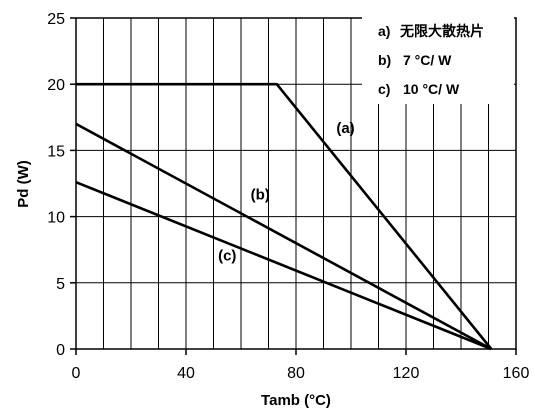 The height and width of the screenshot is (412, 535). Describe the element at coordinates (56, 85) in the screenshot. I see `y-tick-label-20: 20` at that location.